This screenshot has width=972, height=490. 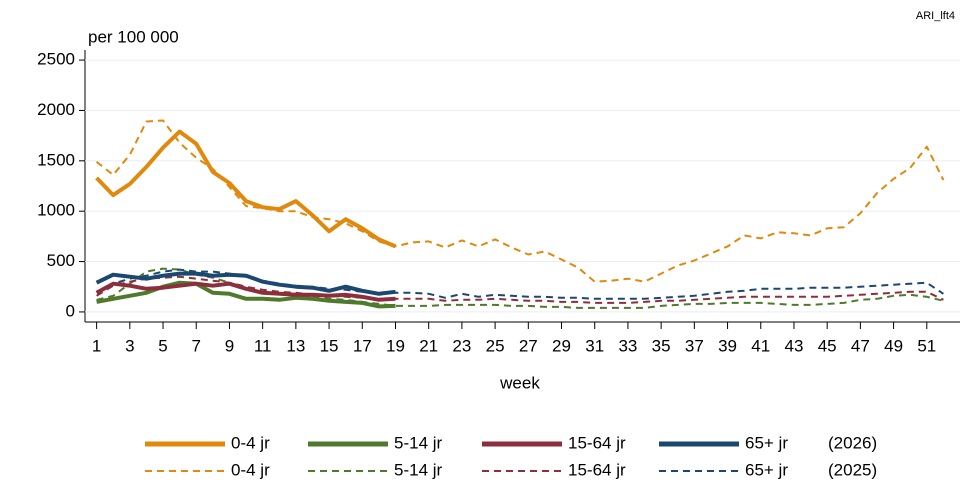 What do you see at coordinates (893, 345) in the screenshot?
I see `x-tick-label: 49` at bounding box center [893, 345].